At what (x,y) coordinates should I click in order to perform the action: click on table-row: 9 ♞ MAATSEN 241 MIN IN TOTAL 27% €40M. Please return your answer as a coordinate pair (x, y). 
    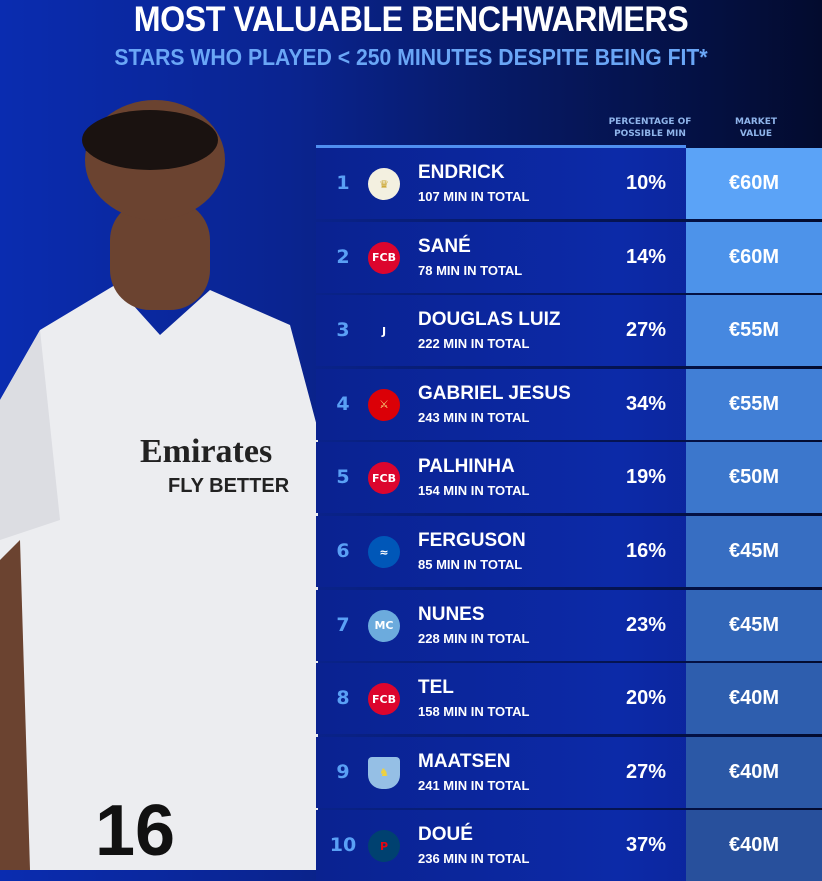
    Looking at the image, I should click on (569, 772).